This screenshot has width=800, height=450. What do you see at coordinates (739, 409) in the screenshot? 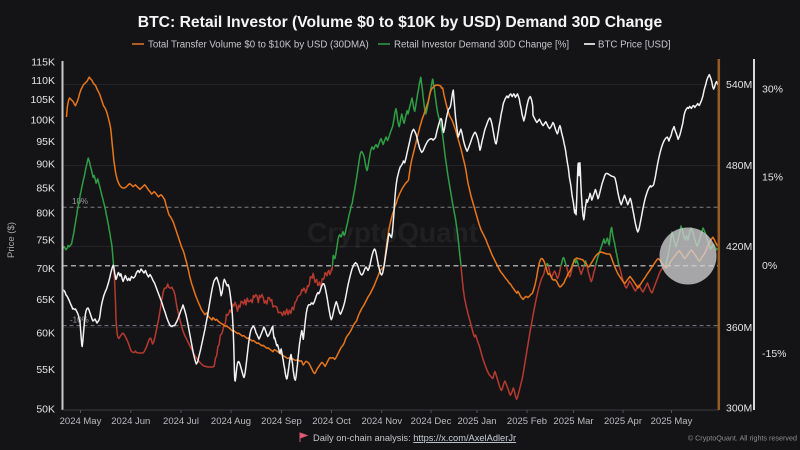
I see `svg-text: 300M` at bounding box center [739, 409].